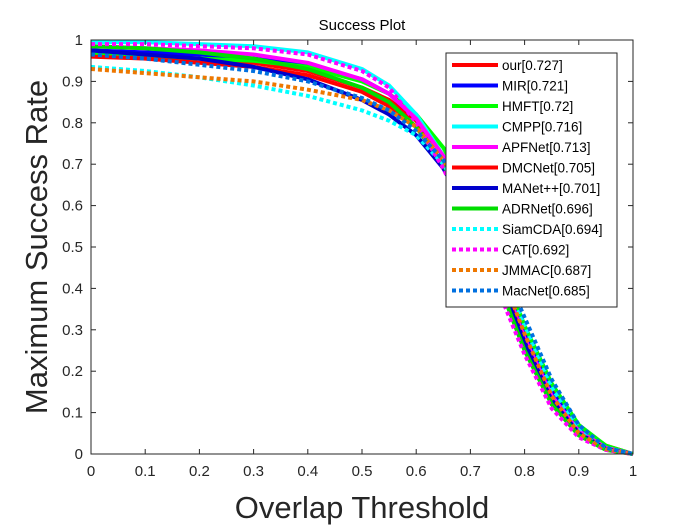 Image resolution: width=700 pixels, height=525 pixels. I want to click on legend-label-0: our[0.727], so click(532, 65).